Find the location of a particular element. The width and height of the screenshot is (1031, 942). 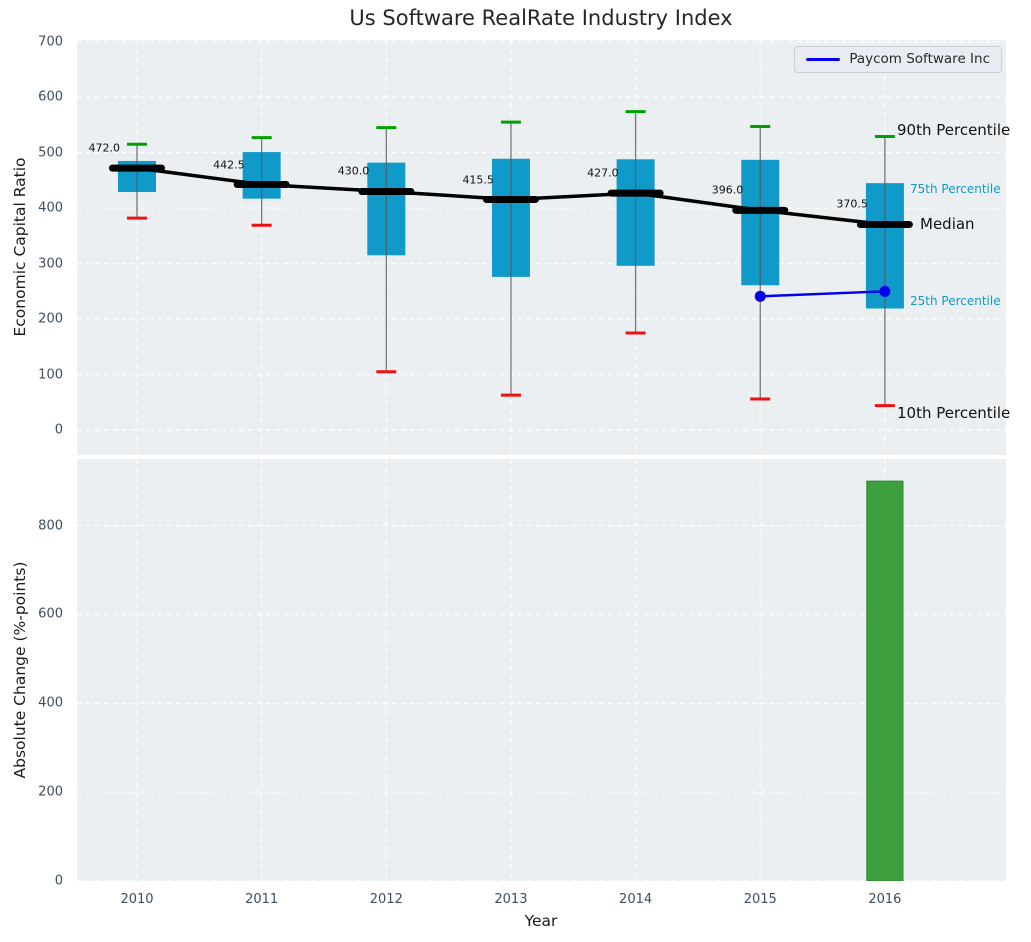

x-tick-label: 2014 is located at coordinates (636, 899).